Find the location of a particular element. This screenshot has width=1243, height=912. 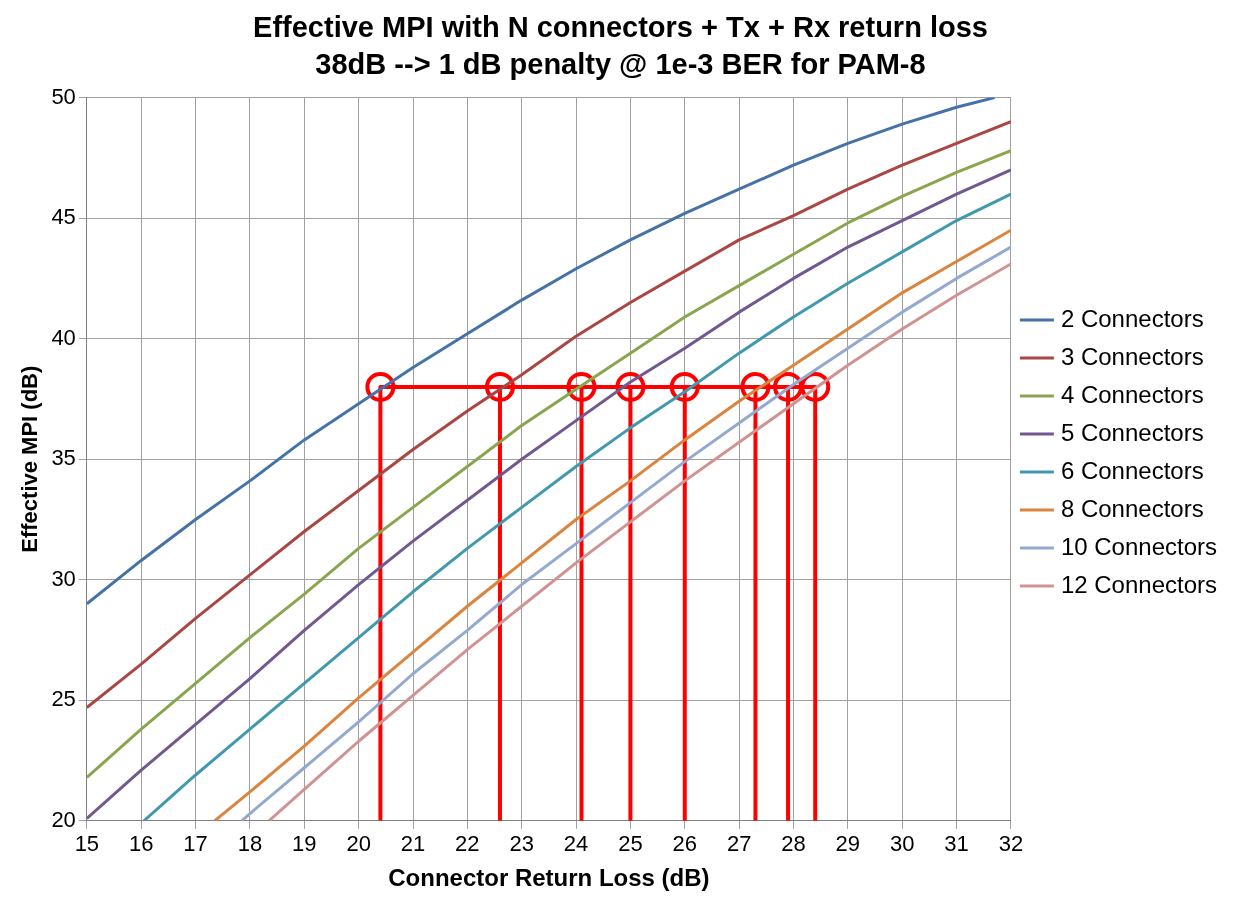

y-tick-label: 40 is located at coordinates (63, 337).